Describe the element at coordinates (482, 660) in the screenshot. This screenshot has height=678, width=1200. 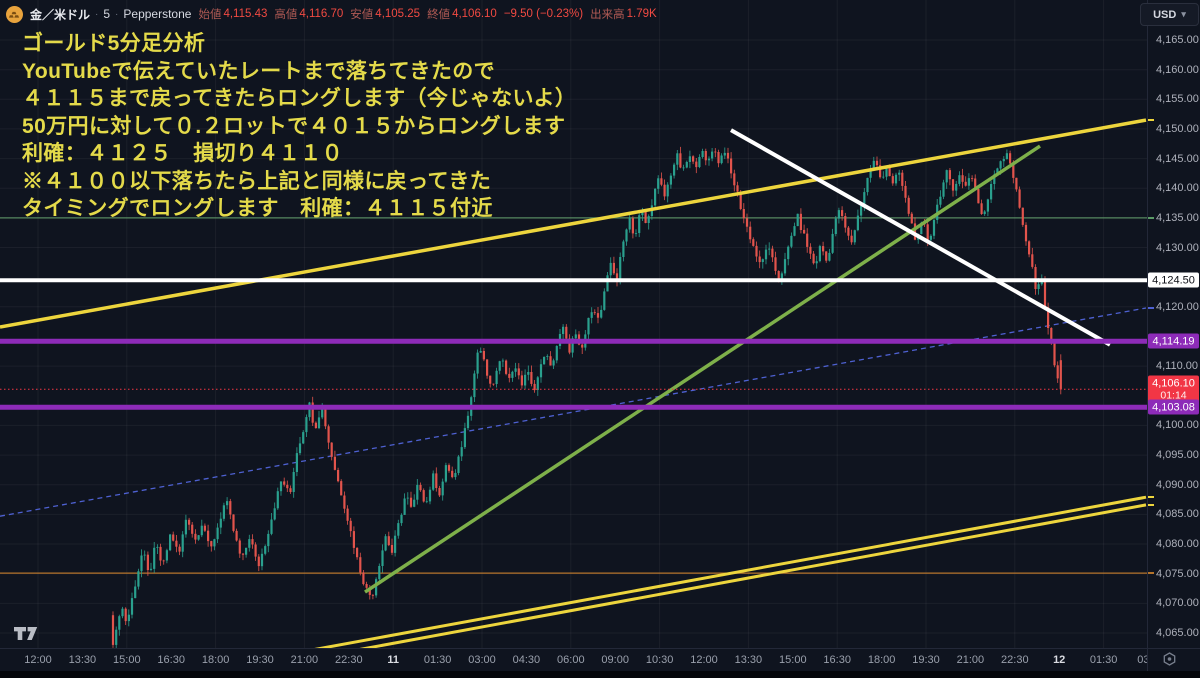
I see `time-tick-label: 03:00` at that location.